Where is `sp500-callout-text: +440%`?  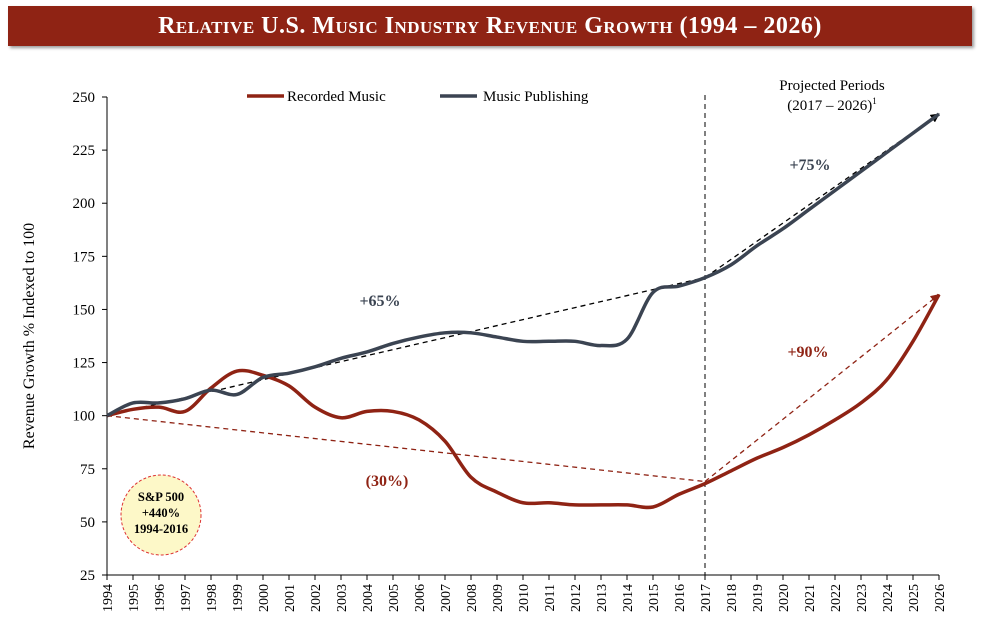 sp500-callout-text: +440% is located at coordinates (161, 513).